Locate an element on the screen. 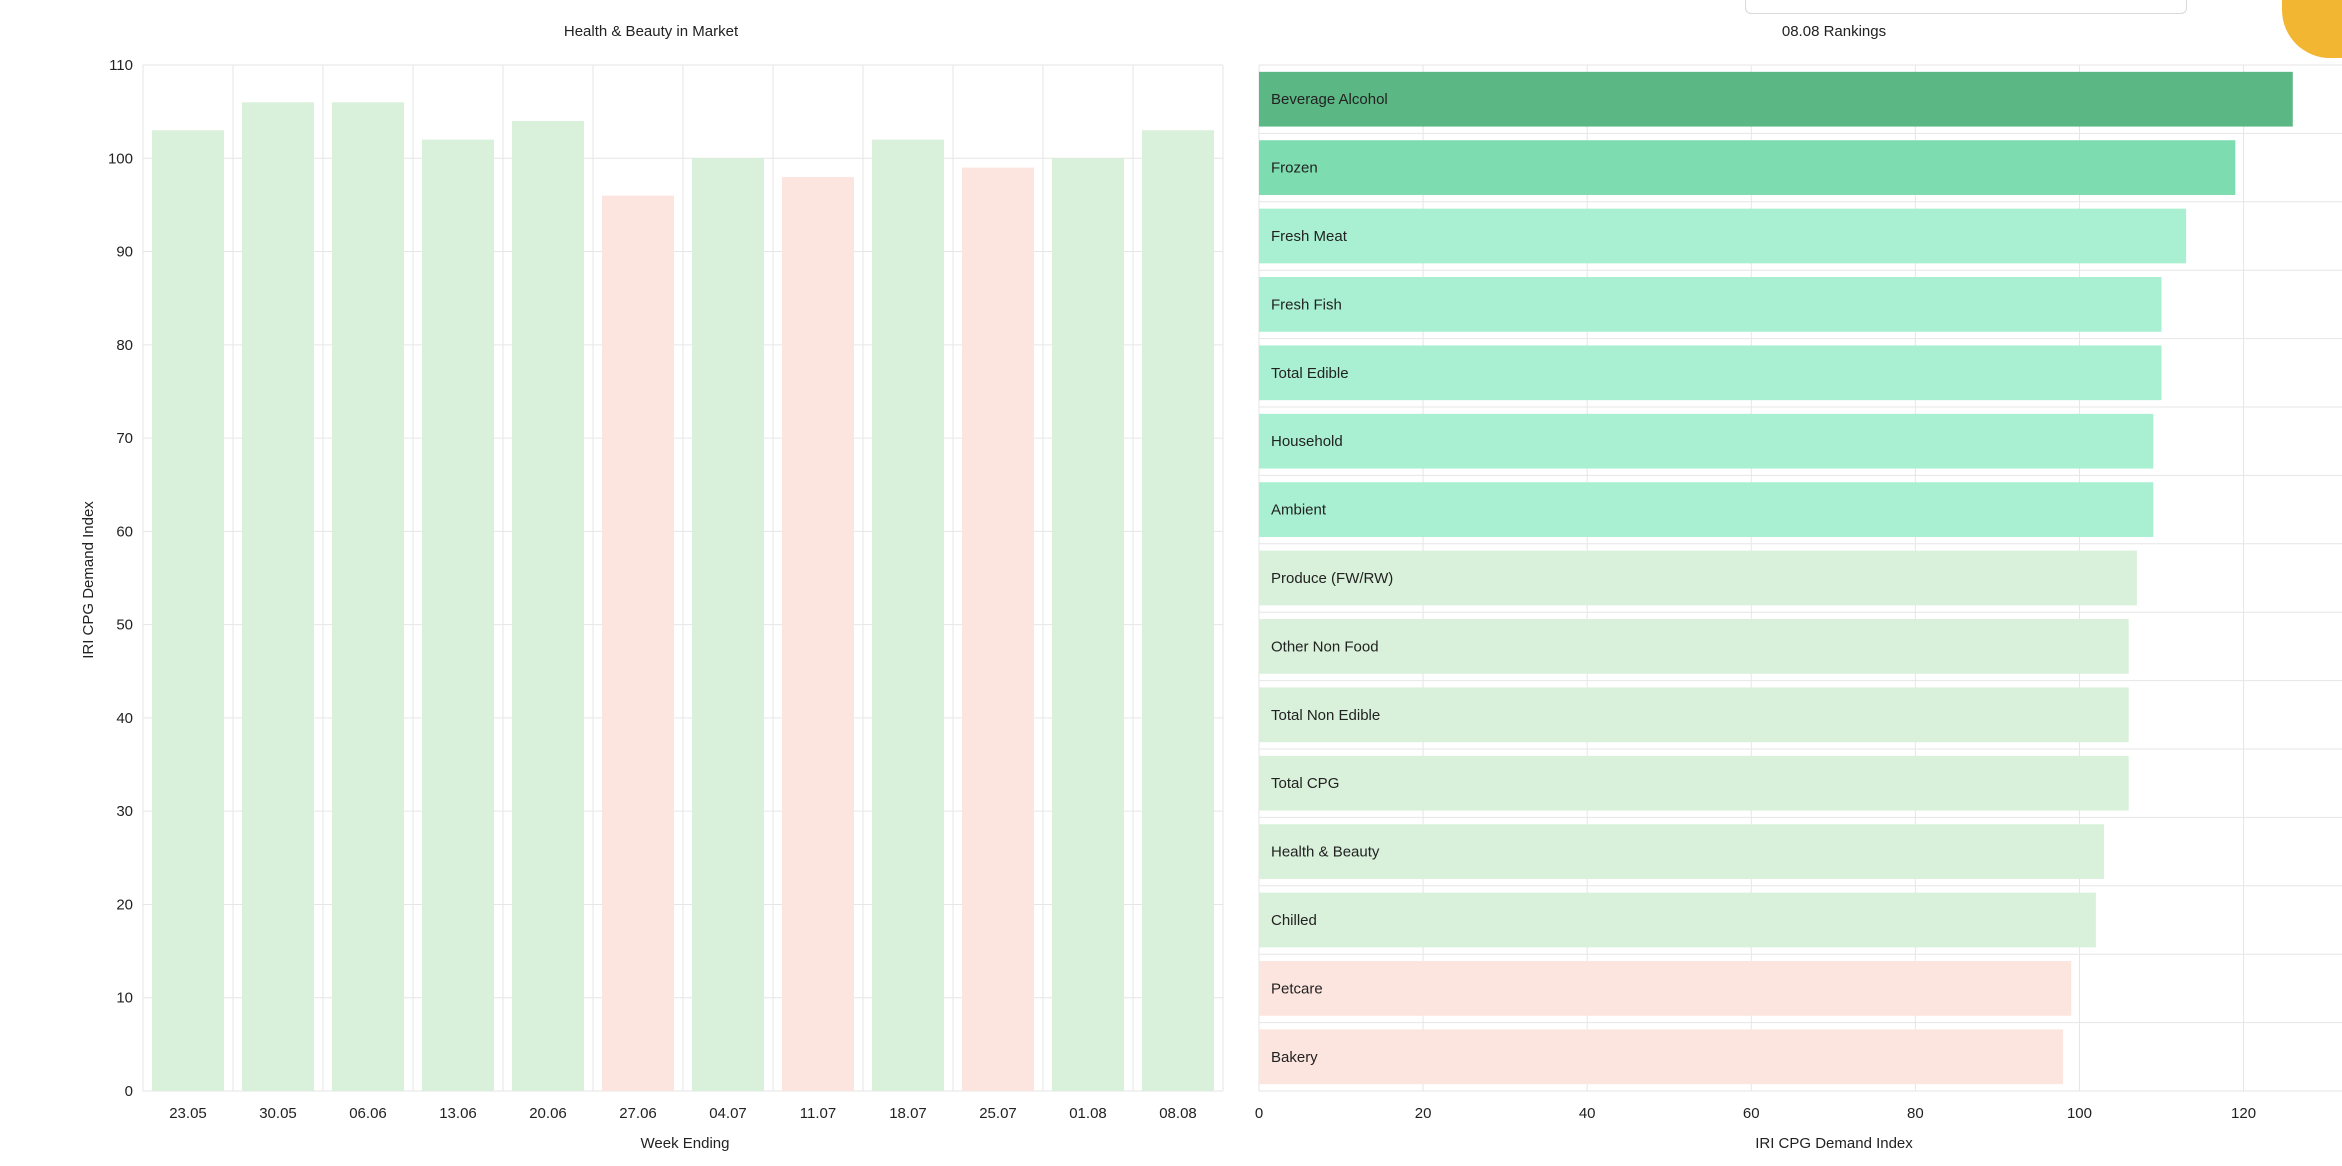 Image resolution: width=2342 pixels, height=1166 pixels. rankings-chart-x-tick-label: 120 is located at coordinates (2243, 1113).